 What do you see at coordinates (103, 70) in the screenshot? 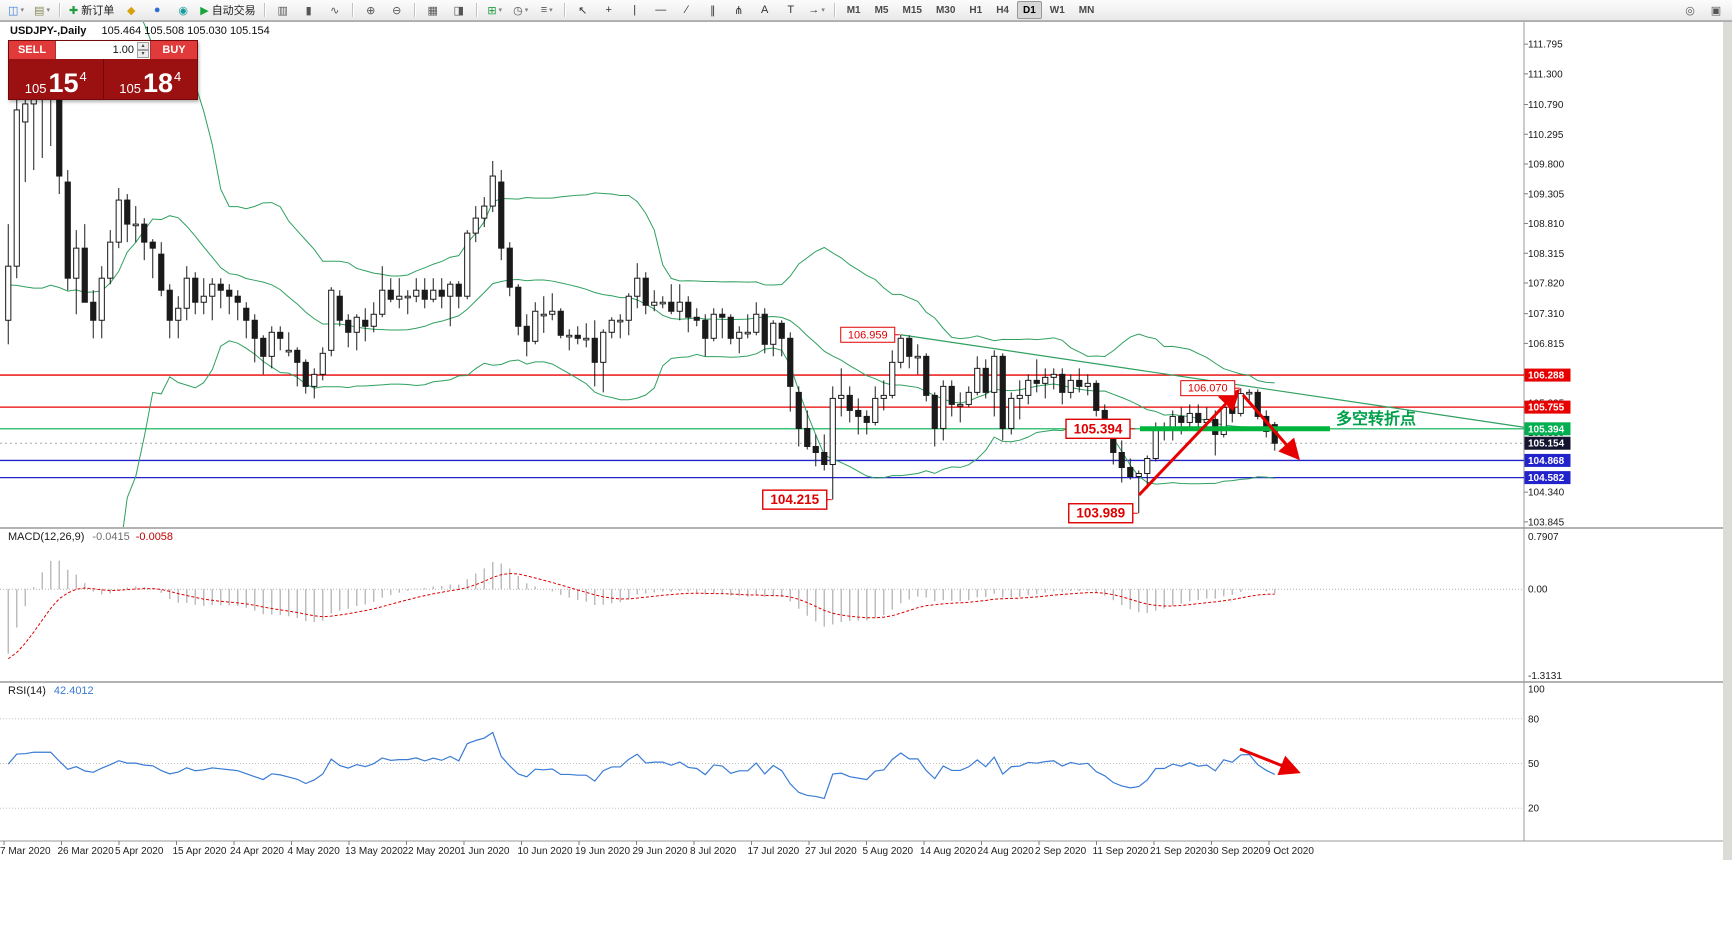
I see `one-click-trading-panel: SELL 1.00 ▴ ▾ BUY 105 15 4 105 18 4` at bounding box center [103, 70].